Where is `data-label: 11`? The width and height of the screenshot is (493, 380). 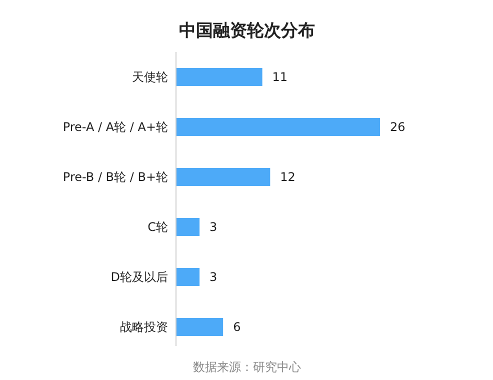 data-label: 11 is located at coordinates (280, 77).